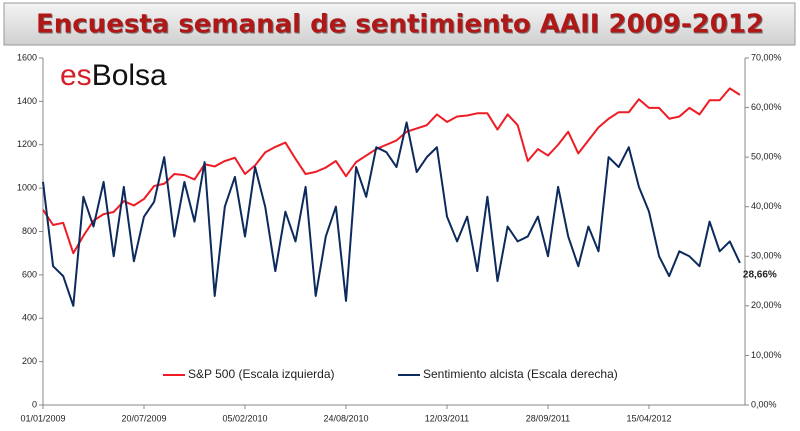  What do you see at coordinates (261, 374) in the screenshot?
I see `legend-label: S&P 500 (Escala izquierda)` at bounding box center [261, 374].